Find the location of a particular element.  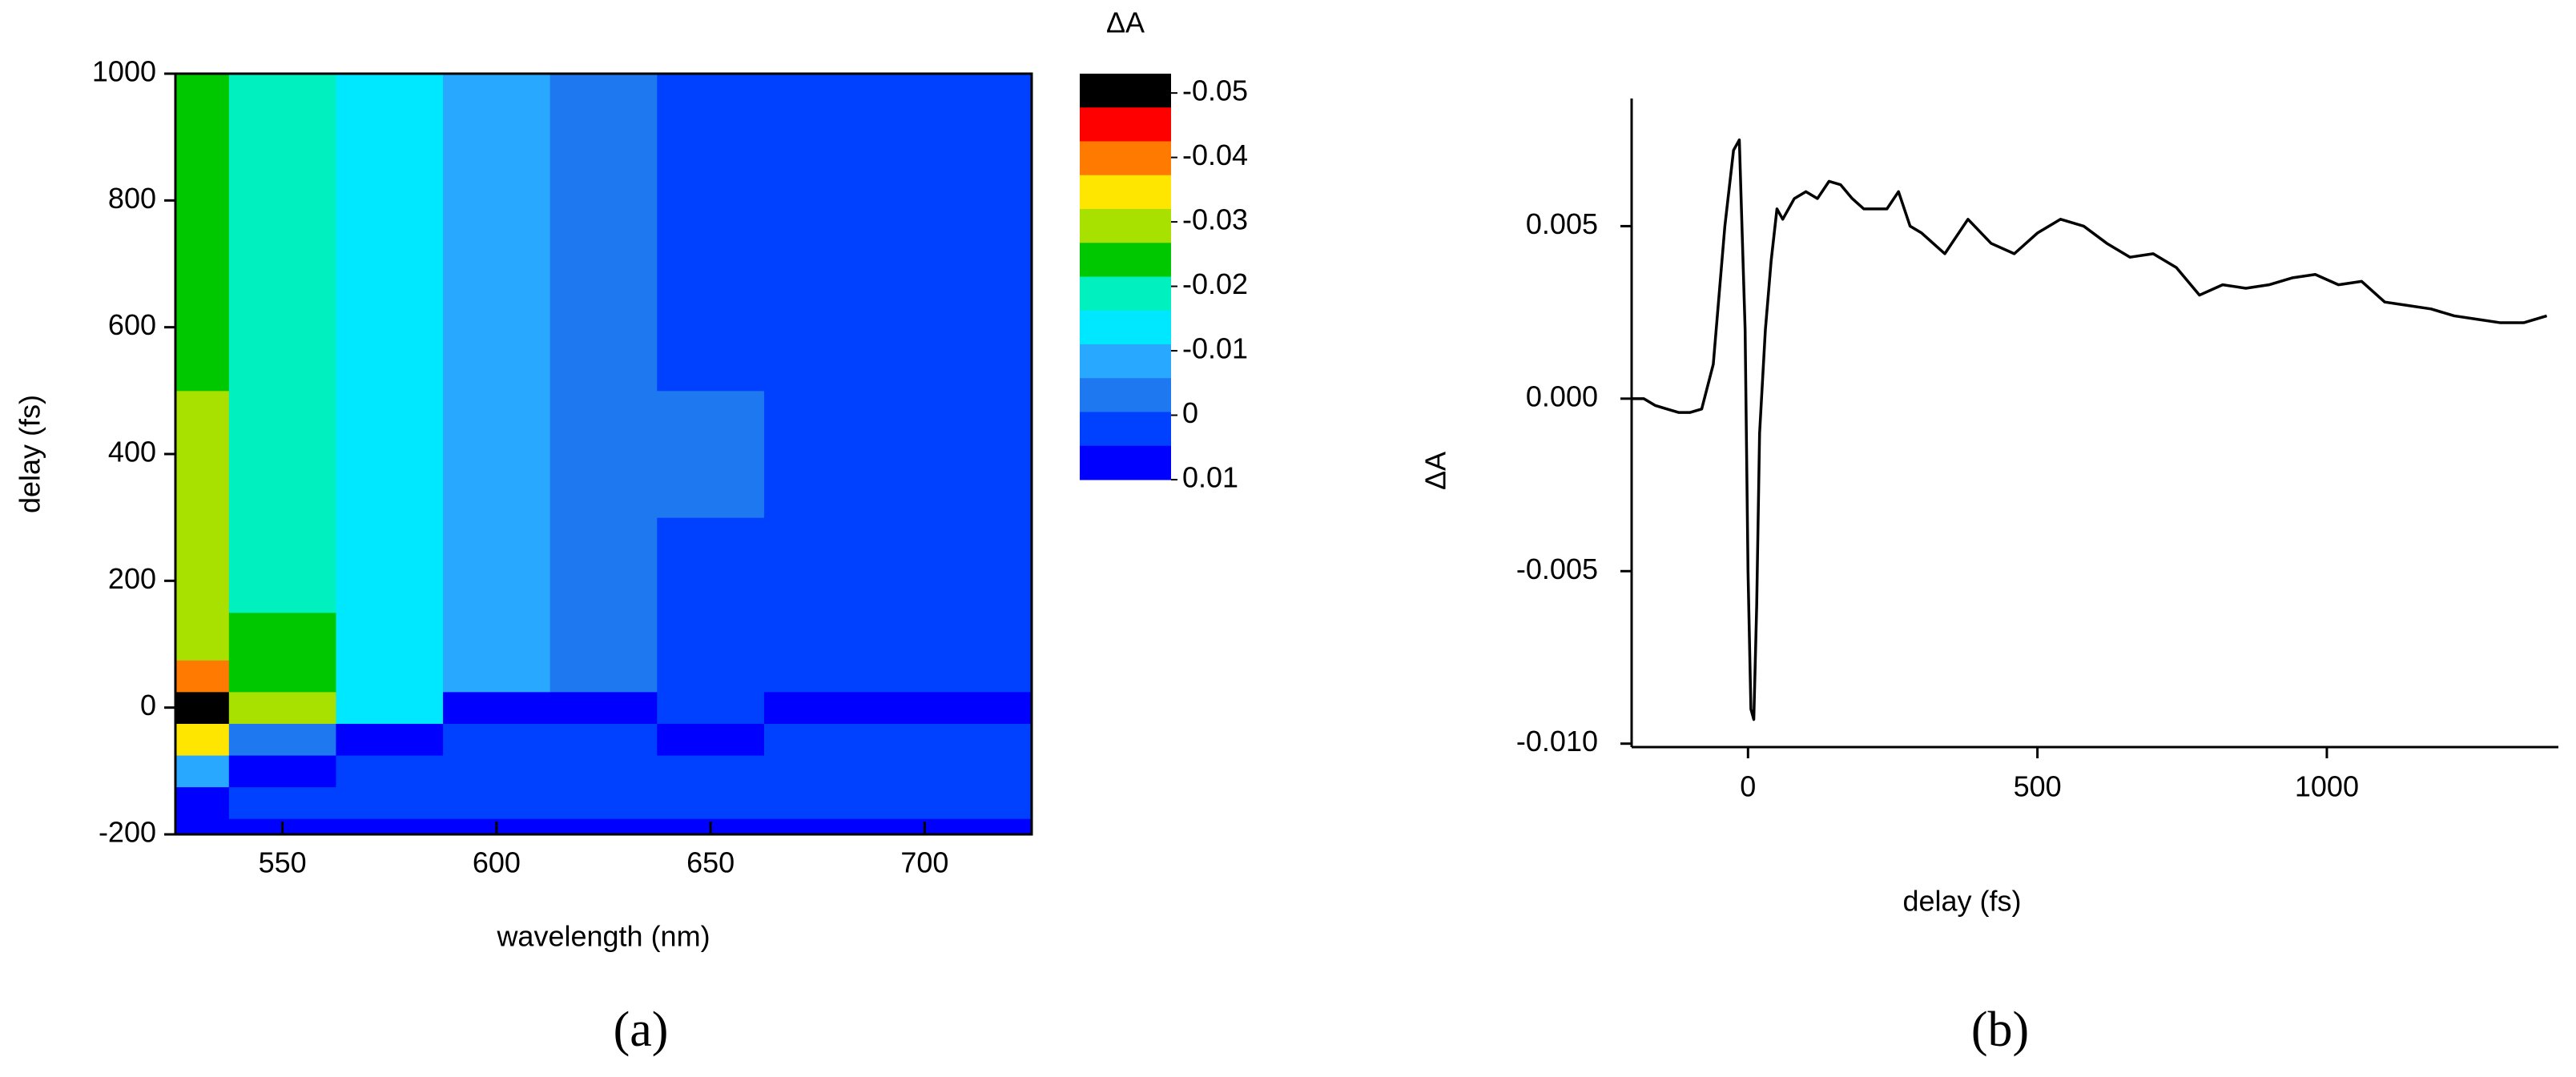

colorbar-tick-label: -0.05 is located at coordinates (1215, 90).